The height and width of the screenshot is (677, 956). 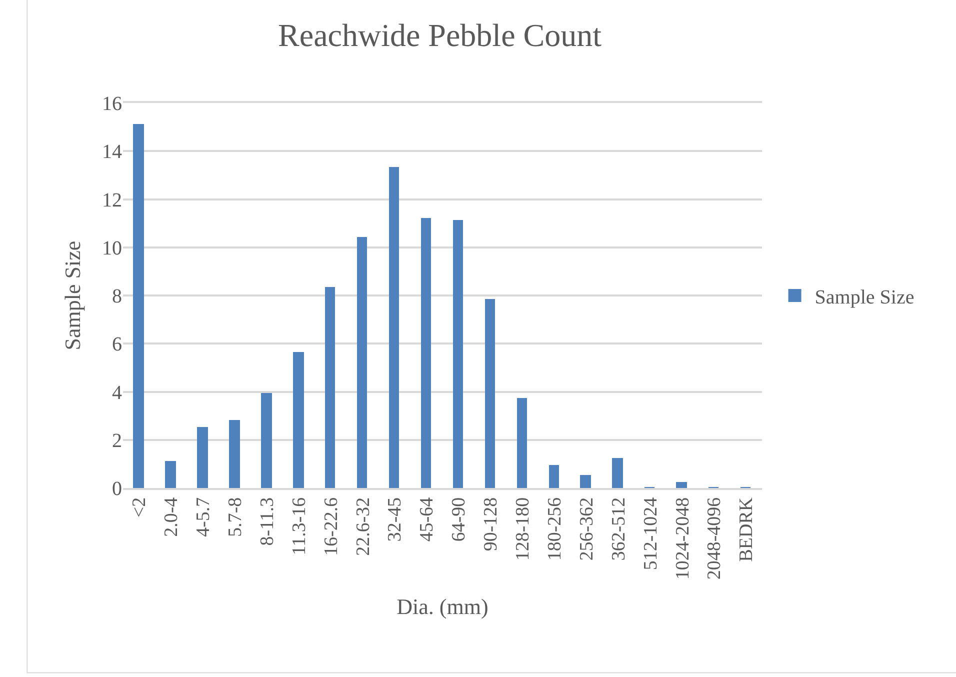 What do you see at coordinates (864, 297) in the screenshot?
I see `legend-label: Sample Size` at bounding box center [864, 297].